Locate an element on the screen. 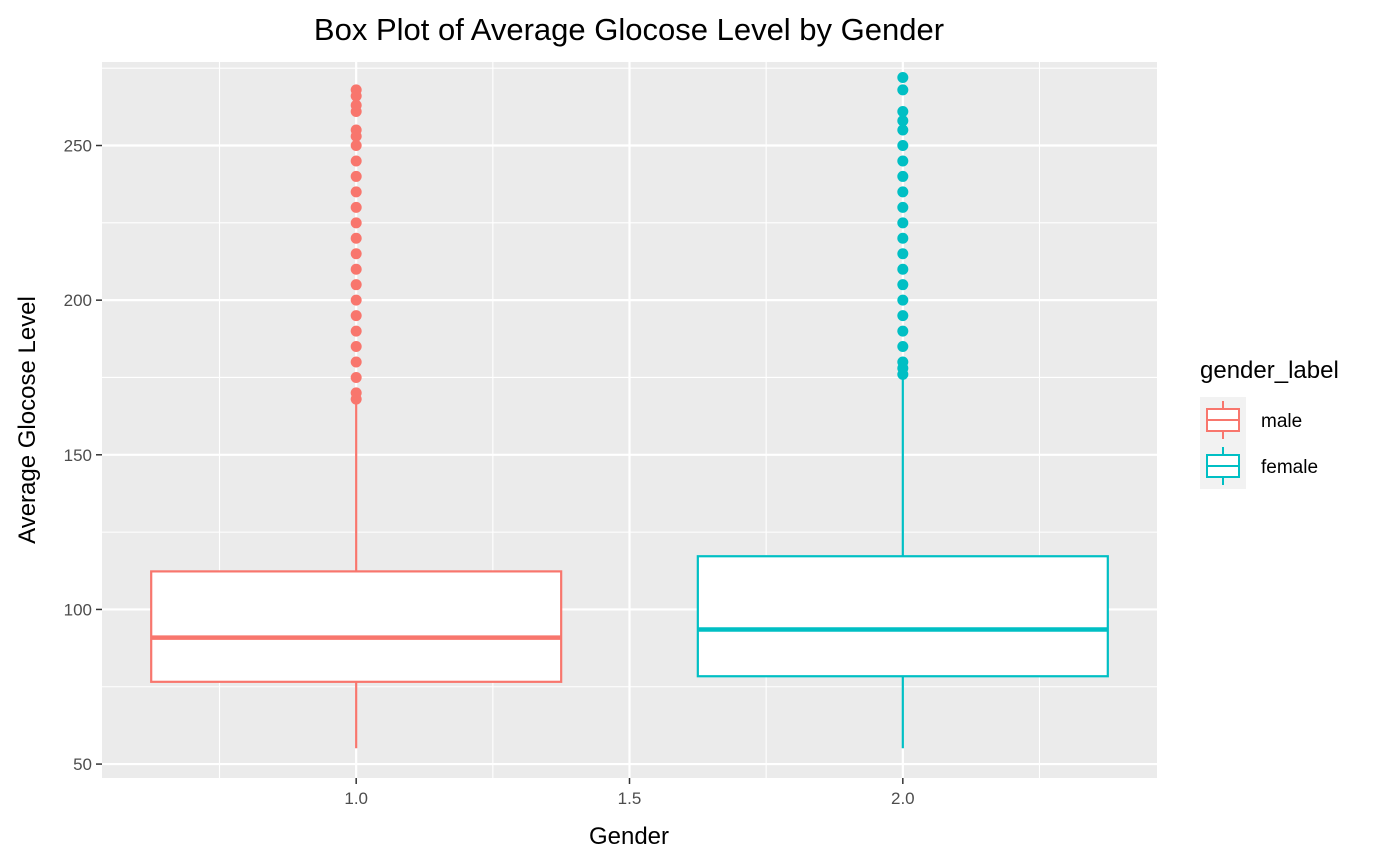 The height and width of the screenshot is (865, 1400). x-tick-label: 1.0 is located at coordinates (356, 798).